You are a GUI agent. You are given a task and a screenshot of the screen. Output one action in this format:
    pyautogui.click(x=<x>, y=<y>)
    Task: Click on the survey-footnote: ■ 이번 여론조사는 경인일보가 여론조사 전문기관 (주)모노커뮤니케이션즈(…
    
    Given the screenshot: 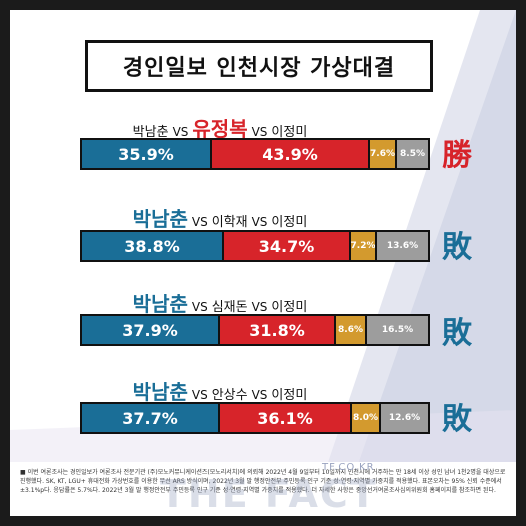 What is the action you would take?
    pyautogui.click(x=263, y=489)
    